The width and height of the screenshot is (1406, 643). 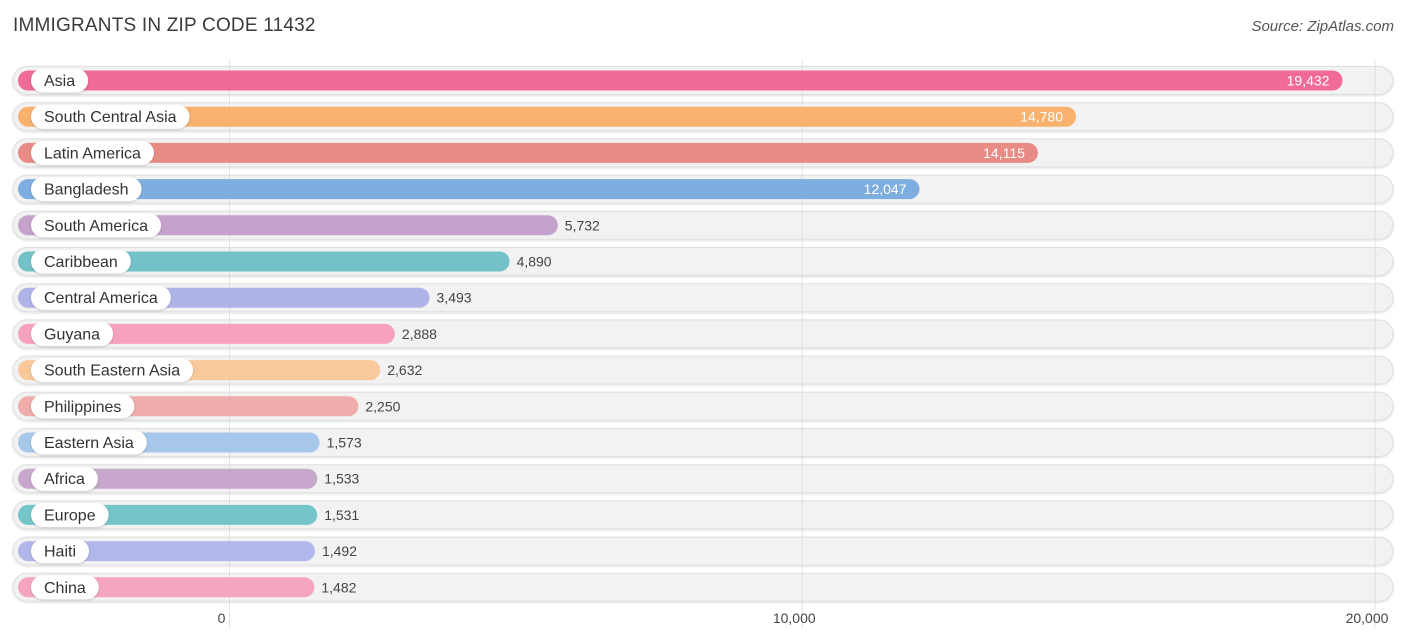 What do you see at coordinates (534, 262) in the screenshot?
I see `value-label: 4,890` at bounding box center [534, 262].